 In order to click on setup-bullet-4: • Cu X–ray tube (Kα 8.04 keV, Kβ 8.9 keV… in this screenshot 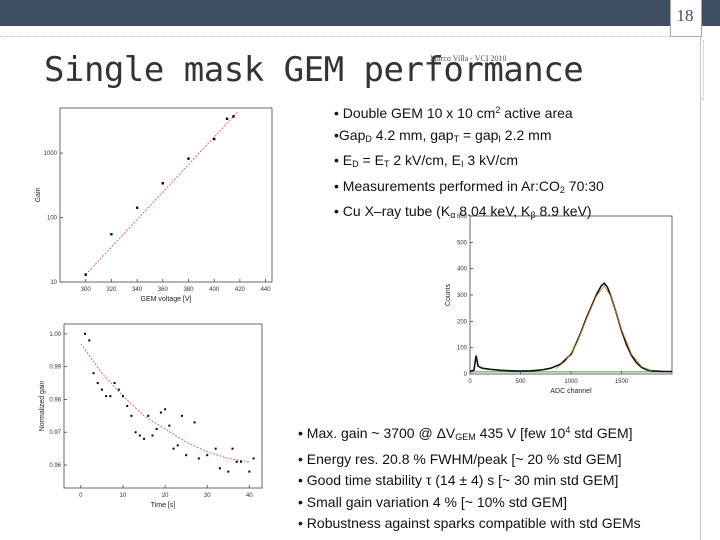, I will do `click(469, 214)`.